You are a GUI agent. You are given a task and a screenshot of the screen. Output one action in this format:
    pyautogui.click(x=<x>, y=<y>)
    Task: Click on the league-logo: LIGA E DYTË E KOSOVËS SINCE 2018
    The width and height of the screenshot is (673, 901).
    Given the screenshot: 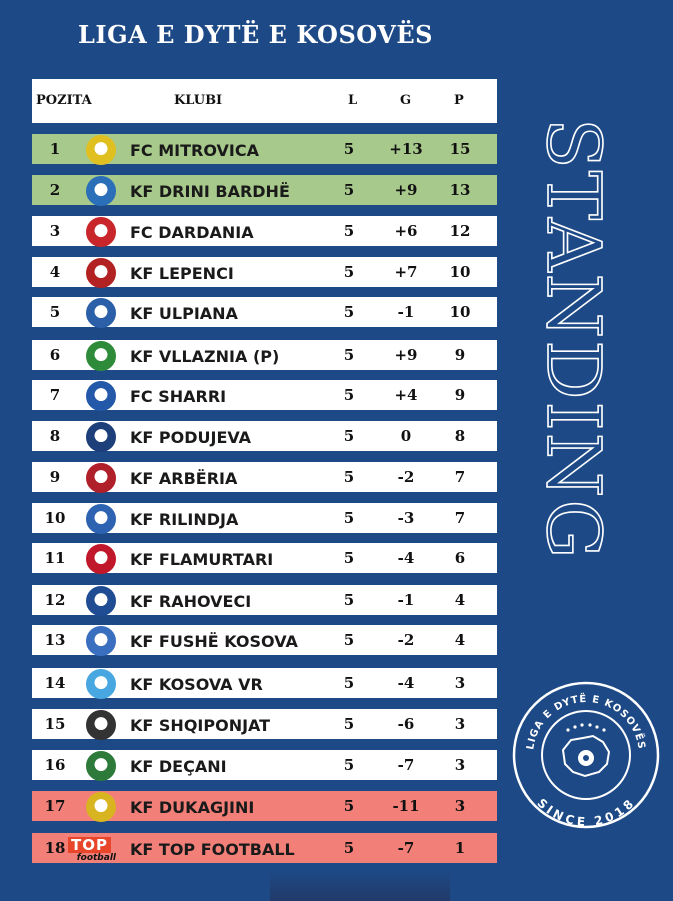 What is the action you would take?
    pyautogui.click(x=586, y=755)
    